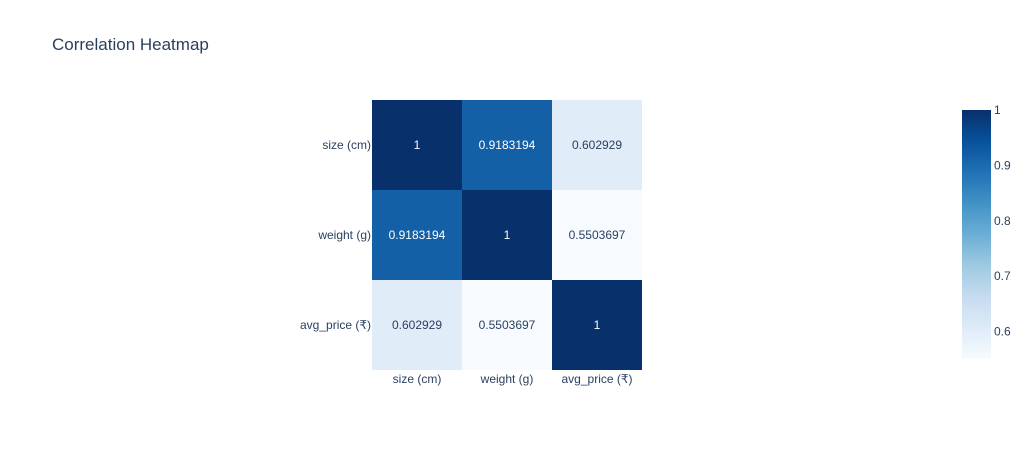 The image size is (1030, 450). What do you see at coordinates (417, 379) in the screenshot?
I see `x-tick-label: size (cm)` at bounding box center [417, 379].